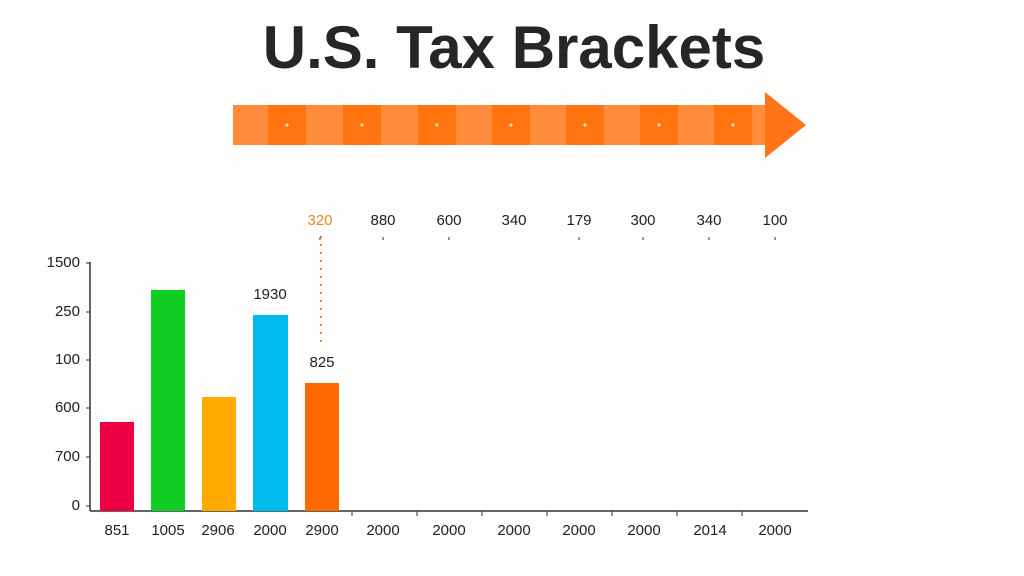  Describe the element at coordinates (67, 311) in the screenshot. I see `y-label: 250` at that location.